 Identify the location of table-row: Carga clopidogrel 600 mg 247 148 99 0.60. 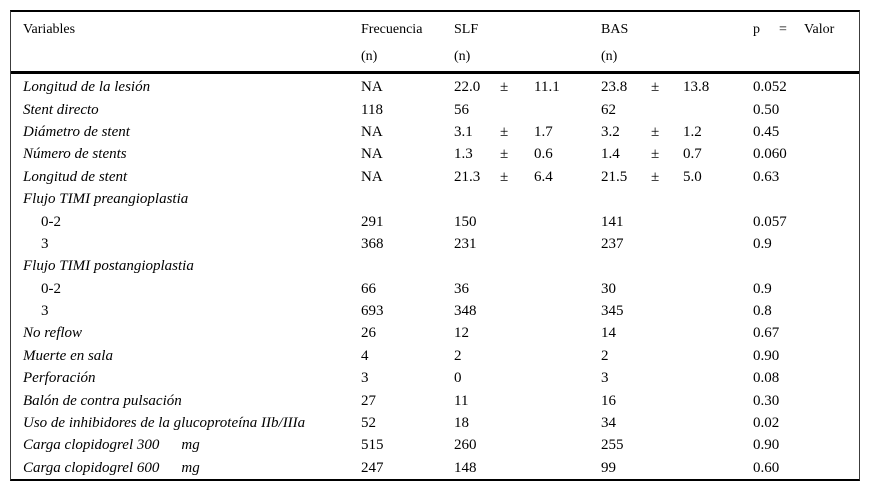
(441, 468).